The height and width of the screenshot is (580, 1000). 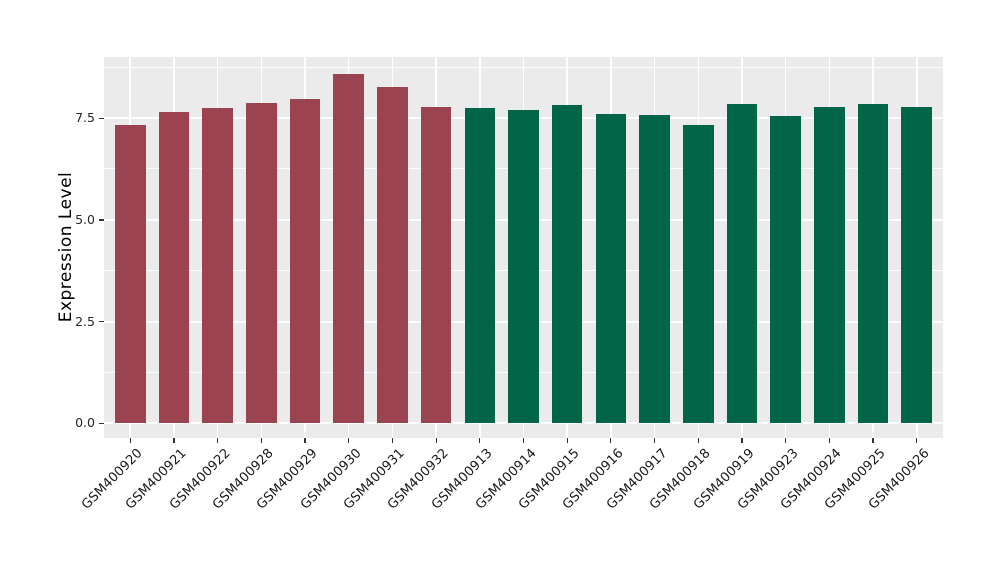 I want to click on bar-GSM400916, so click(x=611, y=268).